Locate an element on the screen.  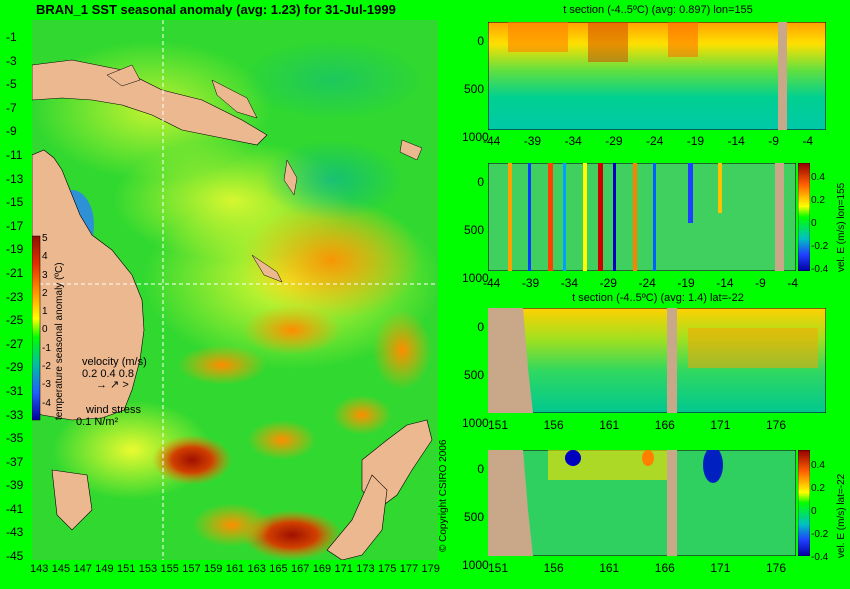
tasmania-landmass is located at coordinates (72, 500).